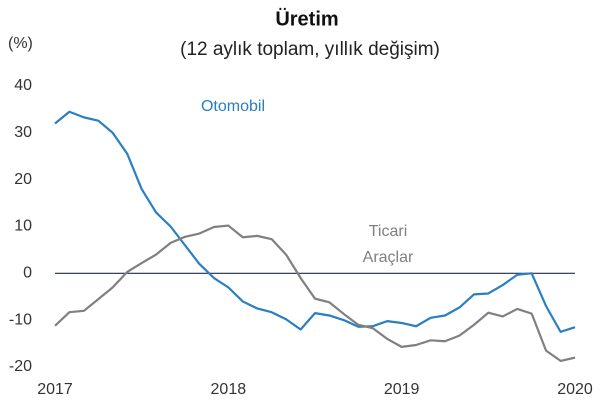 The width and height of the screenshot is (614, 405). I want to click on x-tick-label: 2018, so click(229, 389).